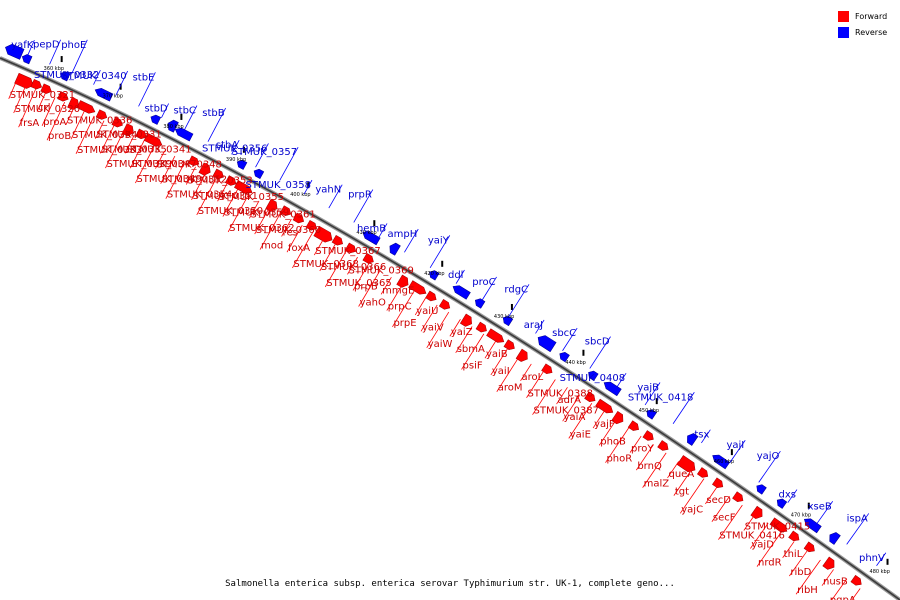 This screenshot has height=600, width=900. Describe the element at coordinates (371, 228) in the screenshot. I see `gene-label: hemB` at that location.